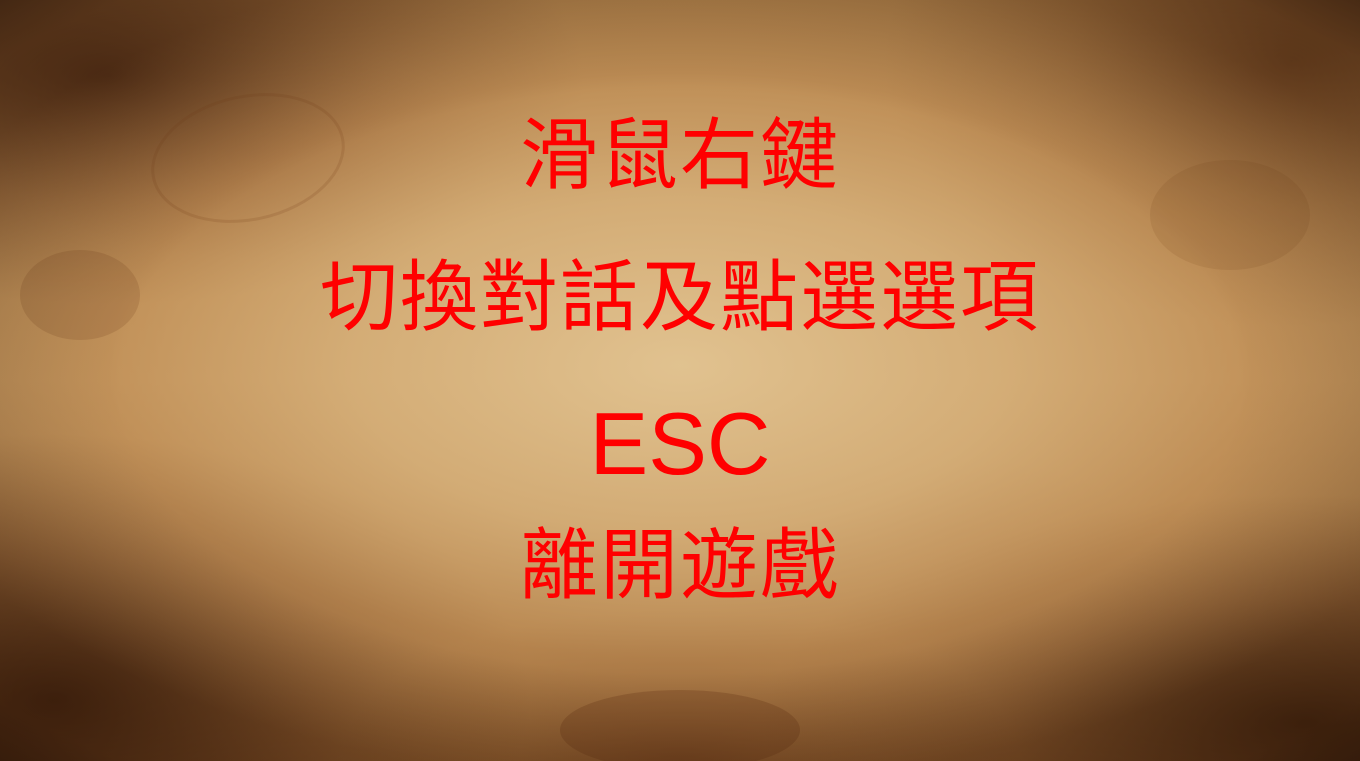 This screenshot has width=1360, height=761. What do you see at coordinates (680, 725) in the screenshot?
I see `parchment-stain` at bounding box center [680, 725].